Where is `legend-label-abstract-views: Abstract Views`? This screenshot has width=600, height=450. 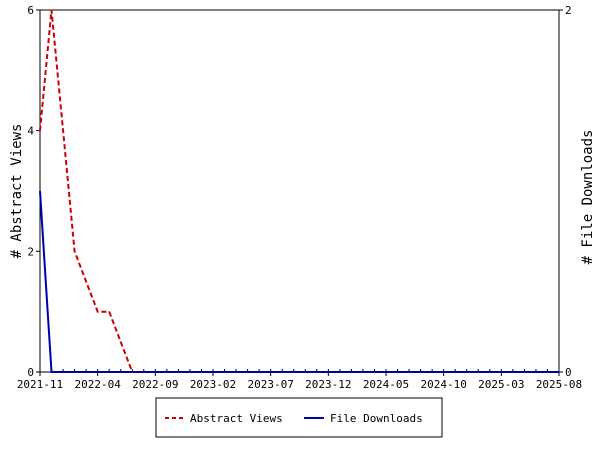 legend-label-abstract-views: Abstract Views is located at coordinates (236, 418).